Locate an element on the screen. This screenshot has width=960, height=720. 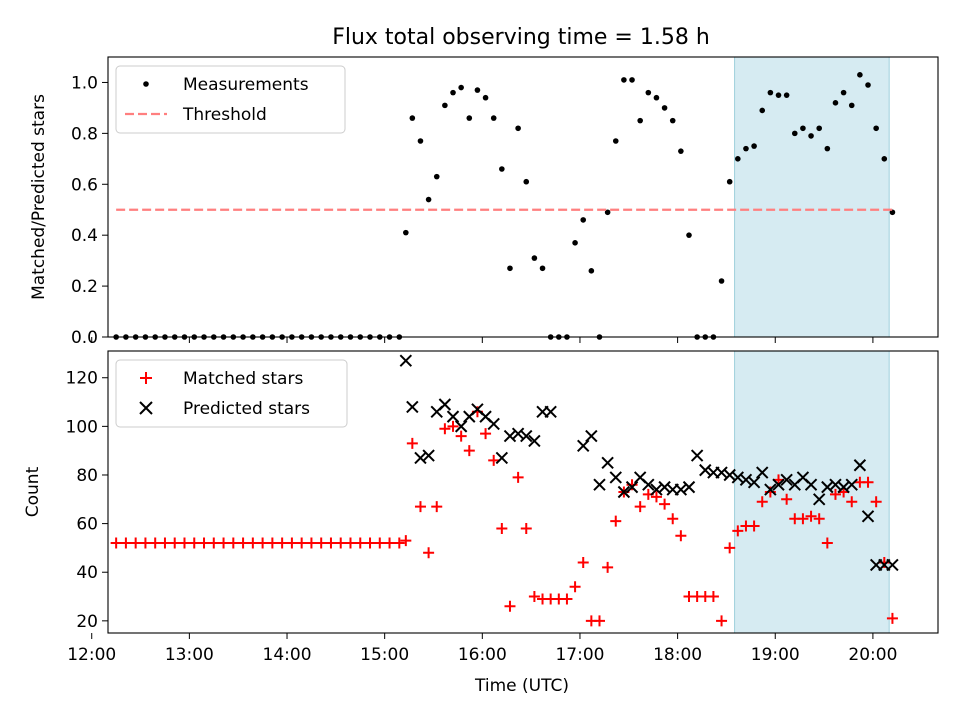
legend-label: Threshold is located at coordinates (224, 115).